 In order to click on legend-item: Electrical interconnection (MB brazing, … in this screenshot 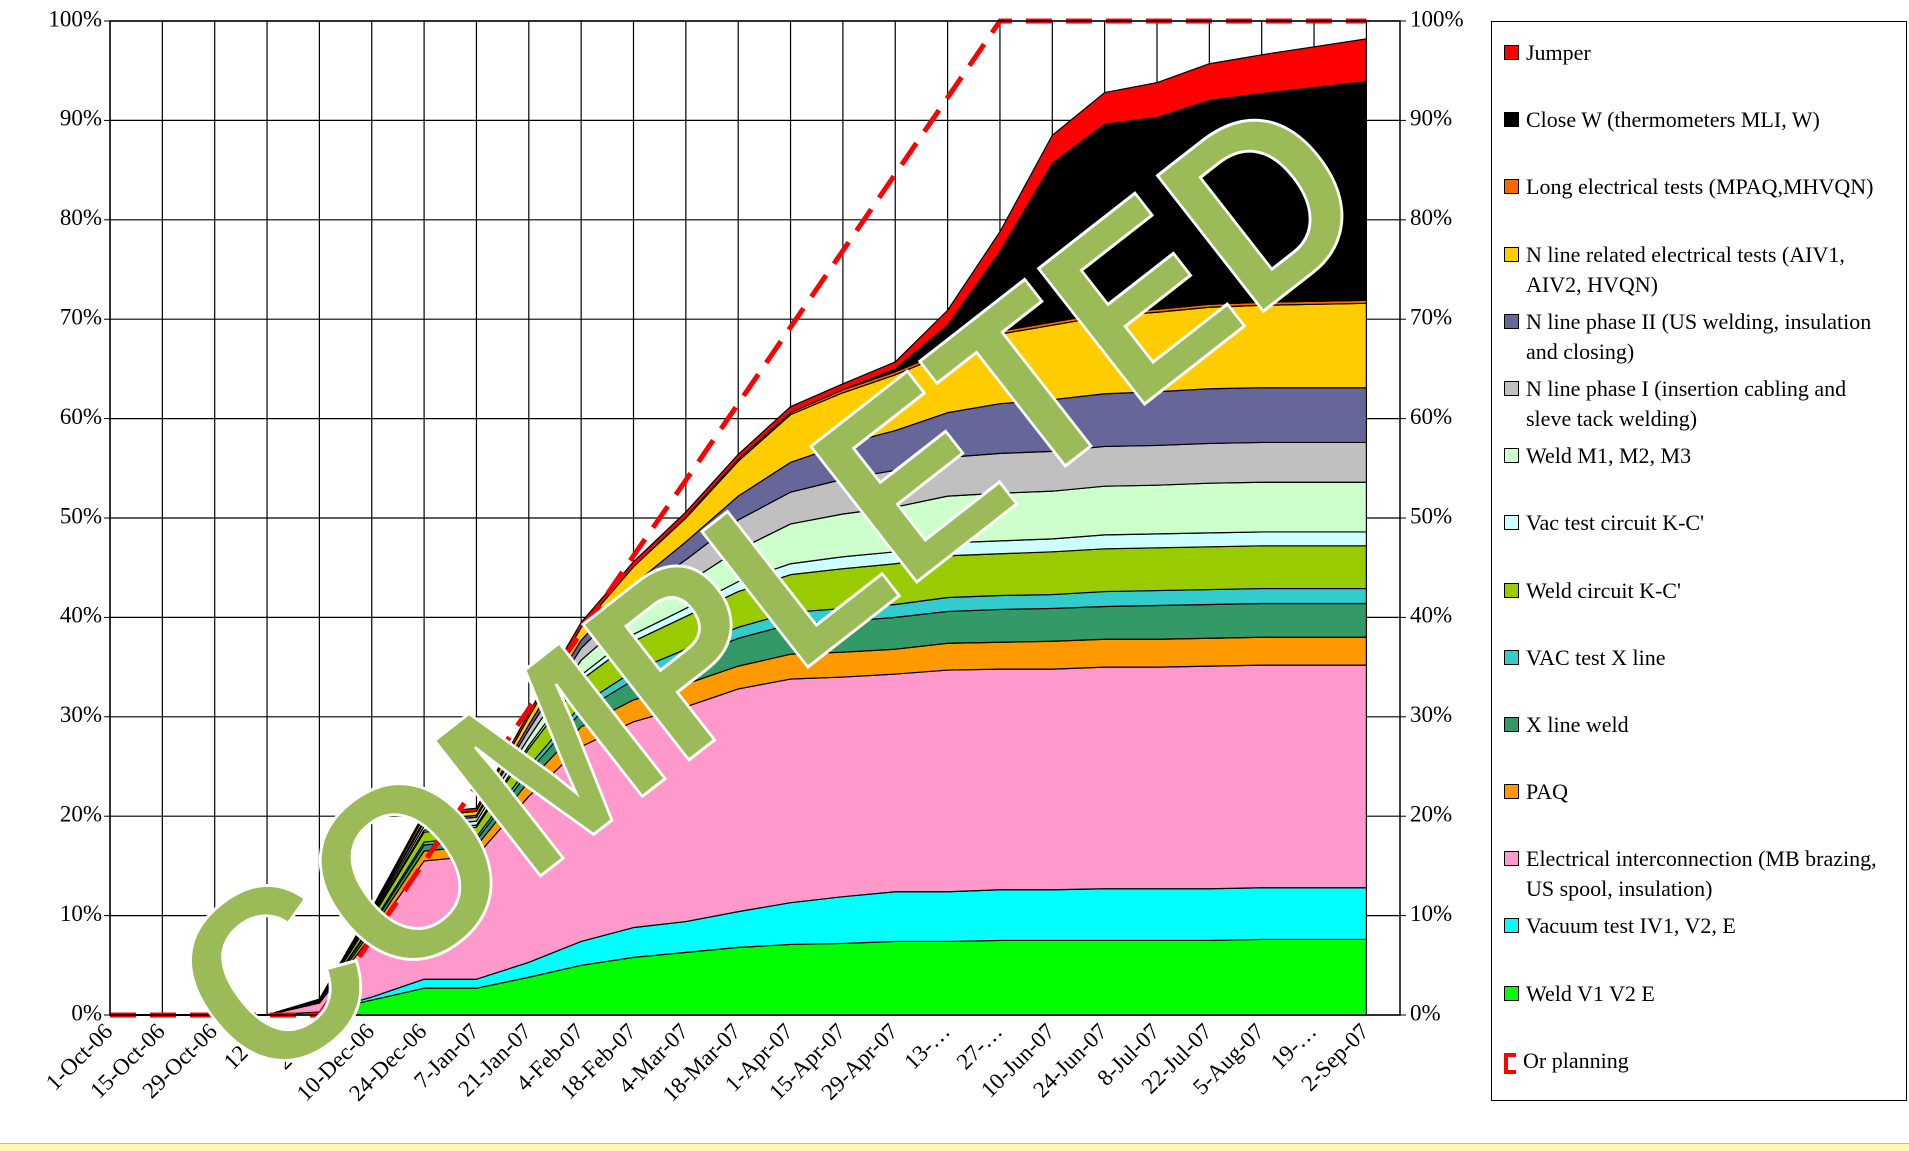, I will do `click(1699, 877)`.